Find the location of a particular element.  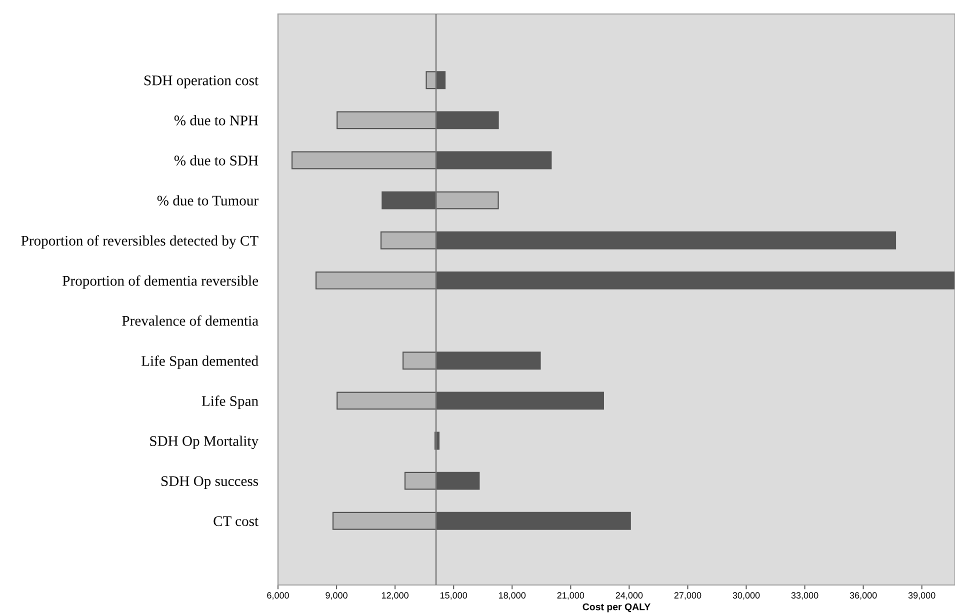

x-axis-title: Cost per QALY is located at coordinates (616, 607).